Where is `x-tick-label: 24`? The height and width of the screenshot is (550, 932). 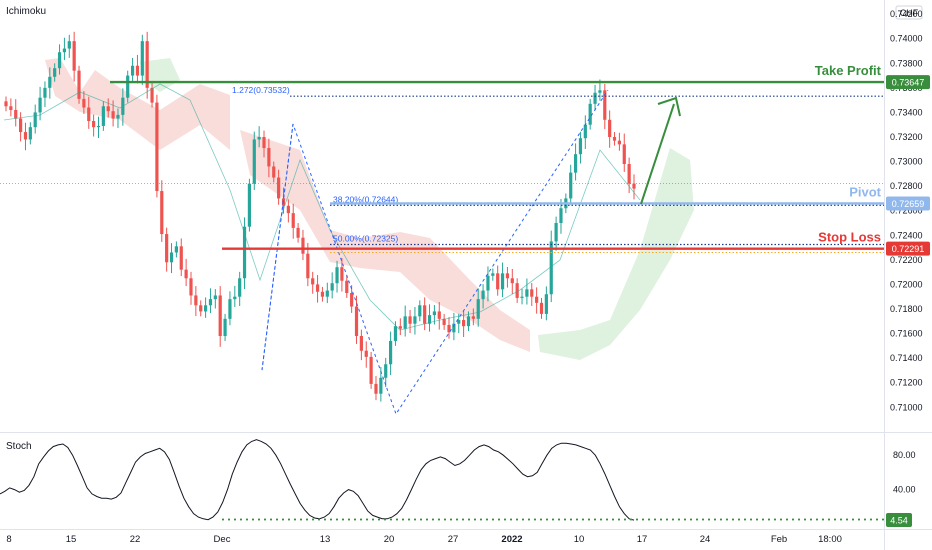
x-tick-label: 24 is located at coordinates (705, 539).